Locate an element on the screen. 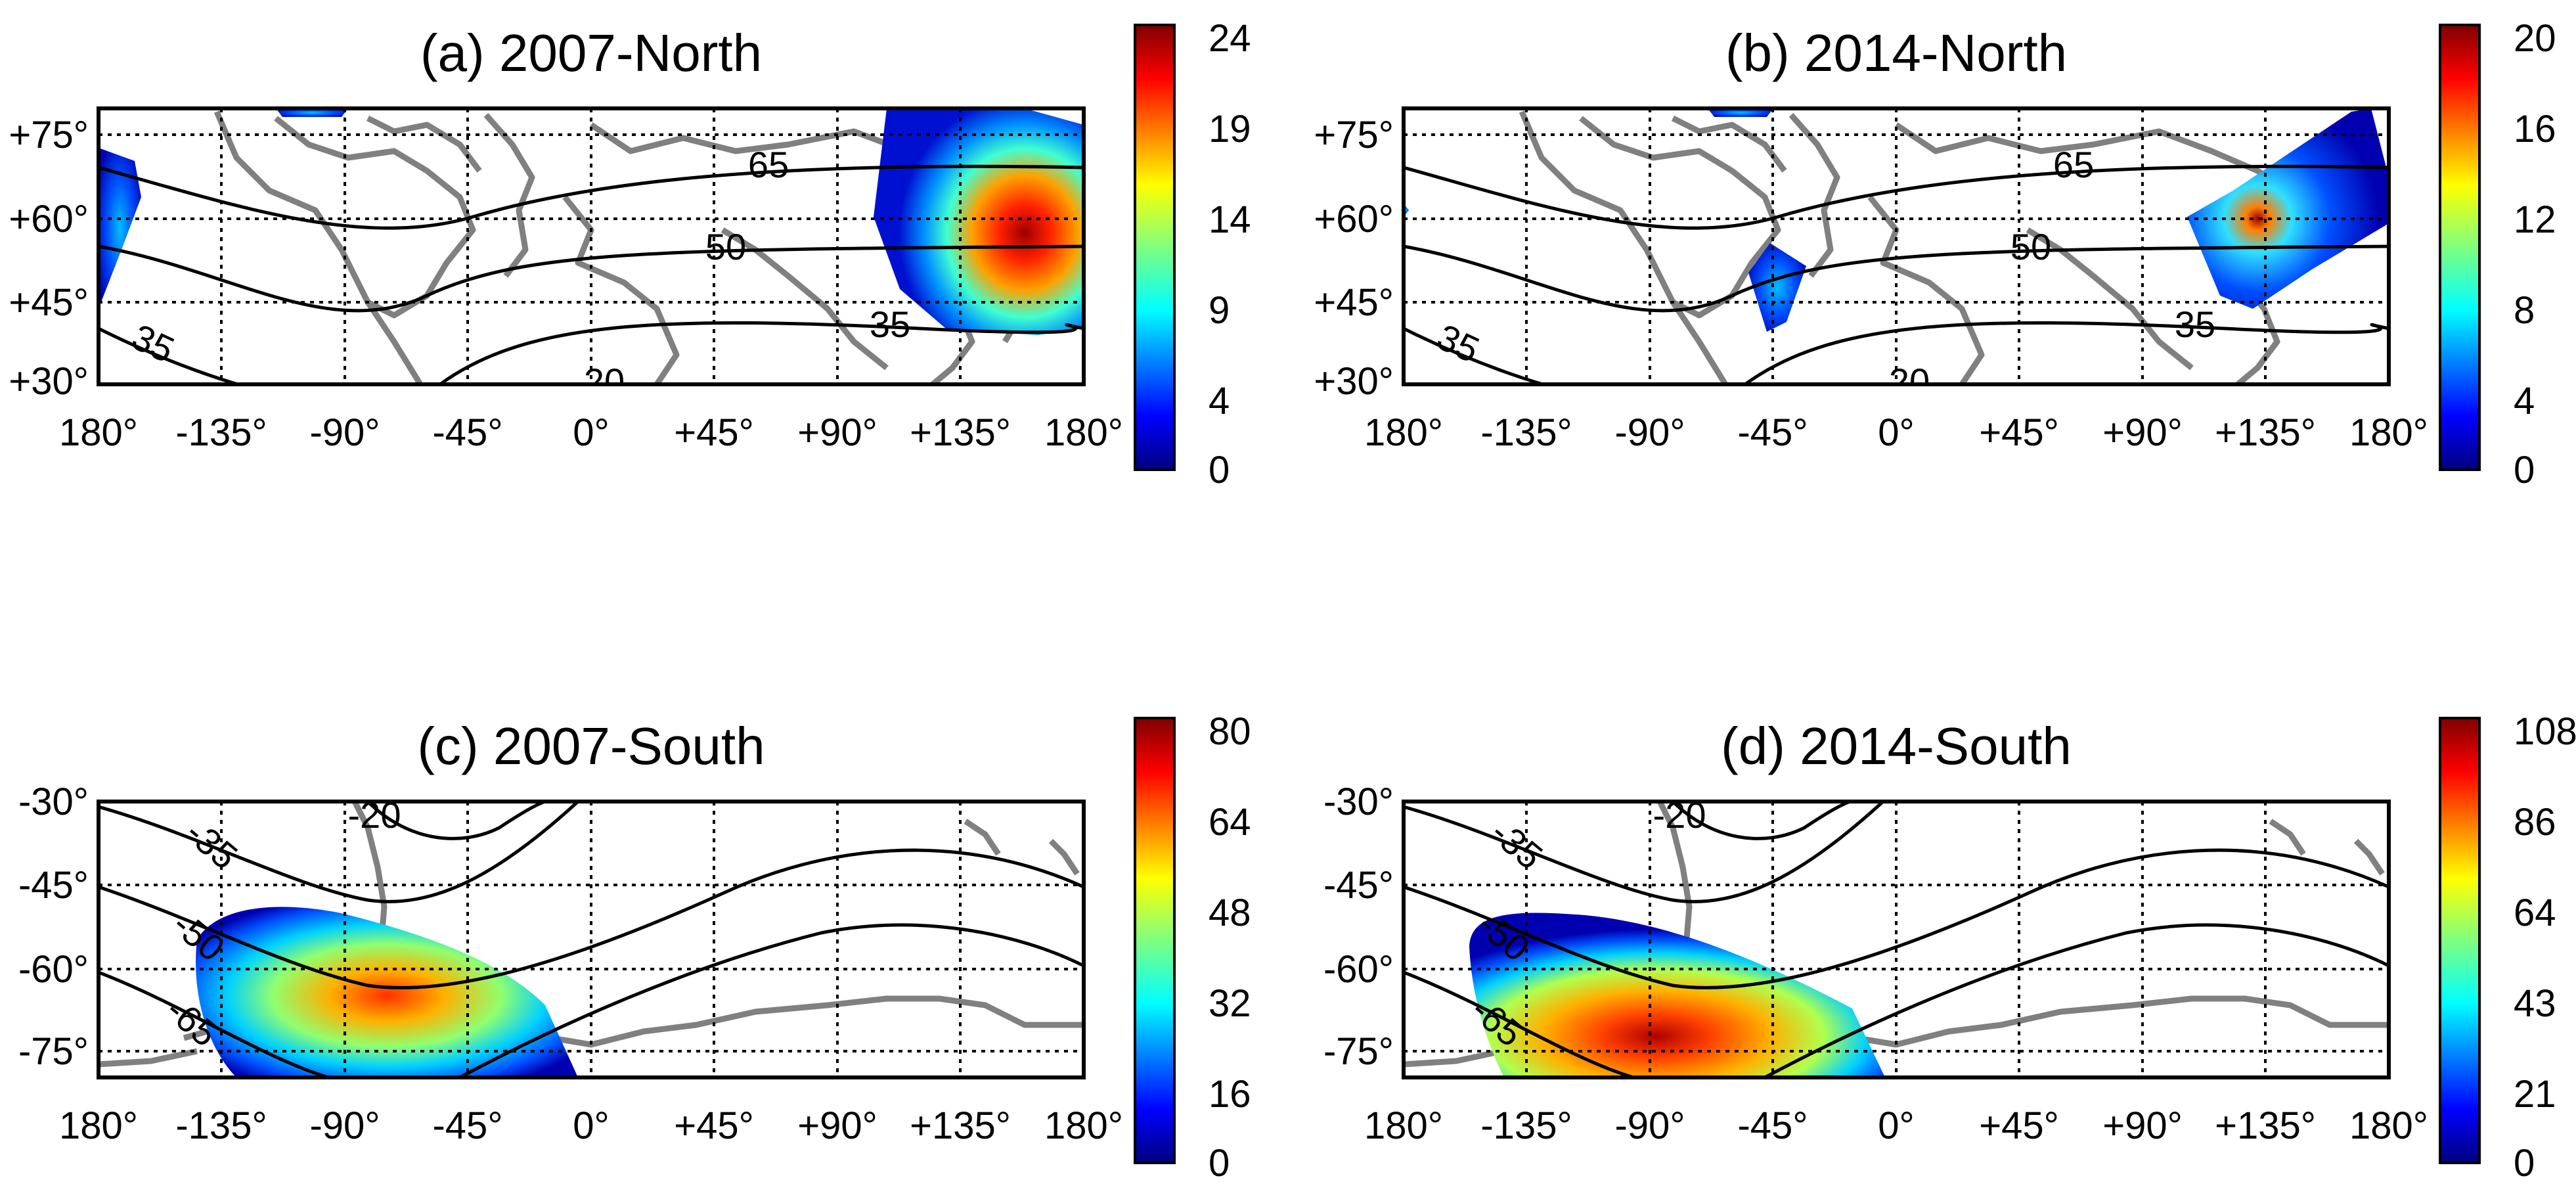  colorbar-tick-label: 108 is located at coordinates (2545, 731).